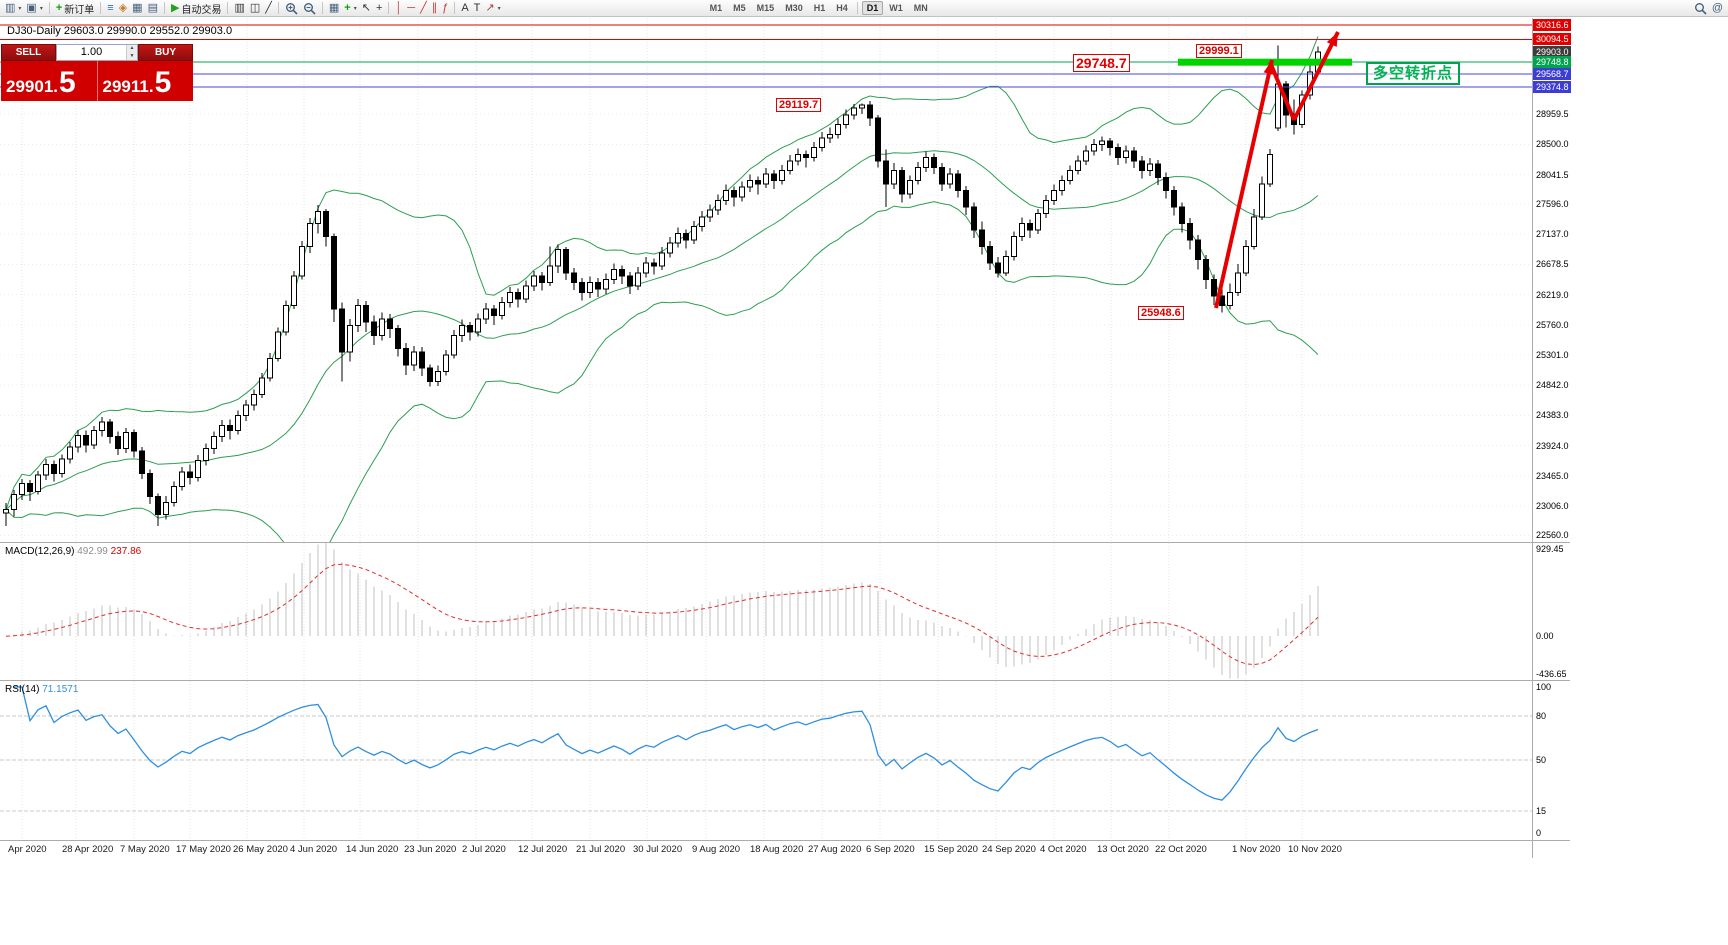 This screenshot has height=945, width=1728. I want to click on line-chart-icon: ╱, so click(268, 7).